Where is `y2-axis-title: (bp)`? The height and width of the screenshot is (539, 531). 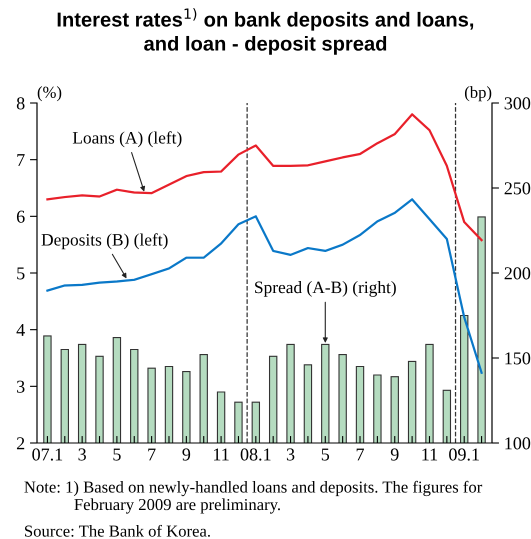
y2-axis-title: (bp) is located at coordinates (478, 94).